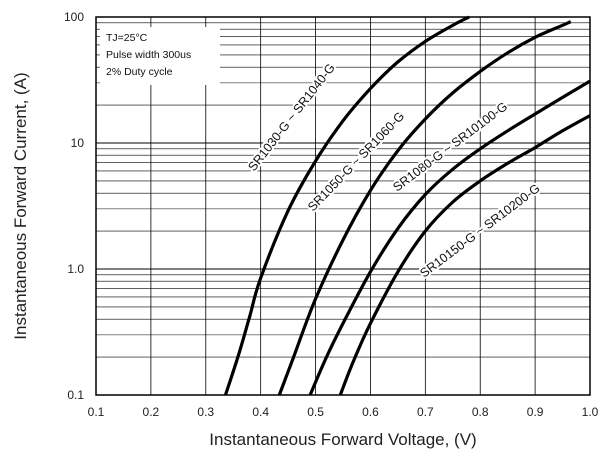  I want to click on y-tick-label: 0.1, so click(75, 395).